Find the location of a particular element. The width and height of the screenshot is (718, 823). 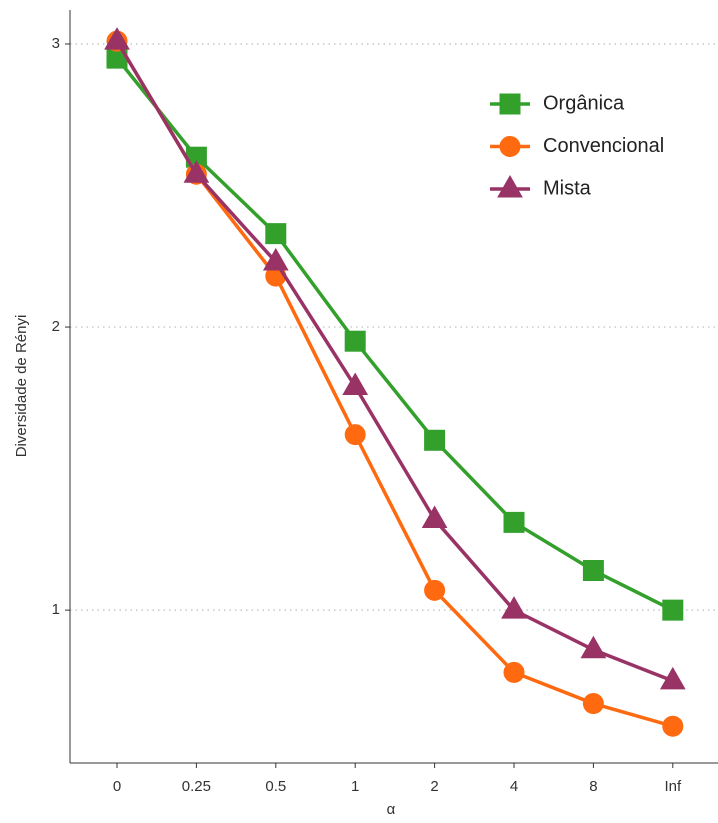

y-tick-label: 3 is located at coordinates (56, 43).